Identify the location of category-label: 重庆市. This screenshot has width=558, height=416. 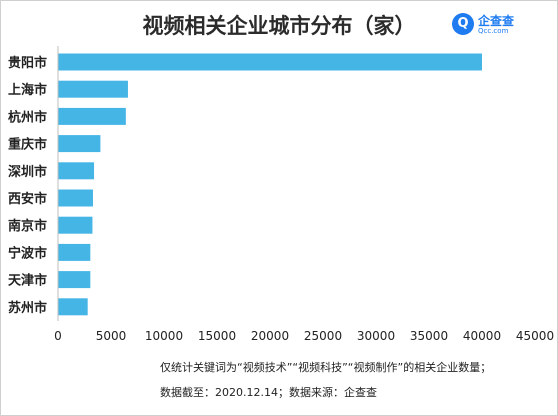
(27, 145).